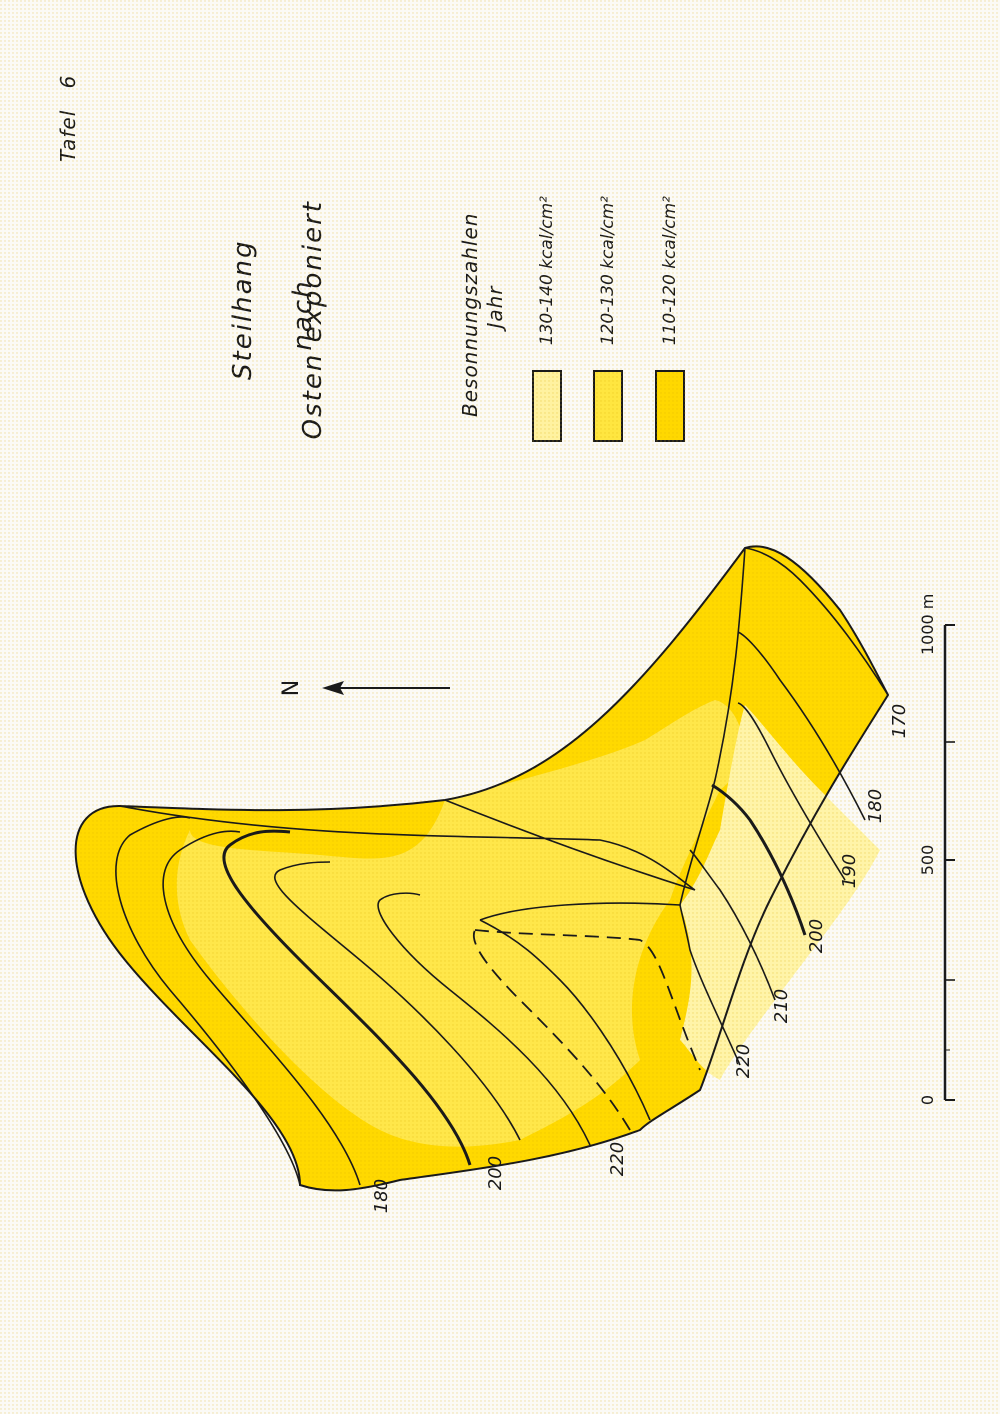  What do you see at coordinates (899, 721) in the screenshot?
I see `contour-label-east-170: 170` at bounding box center [899, 721].